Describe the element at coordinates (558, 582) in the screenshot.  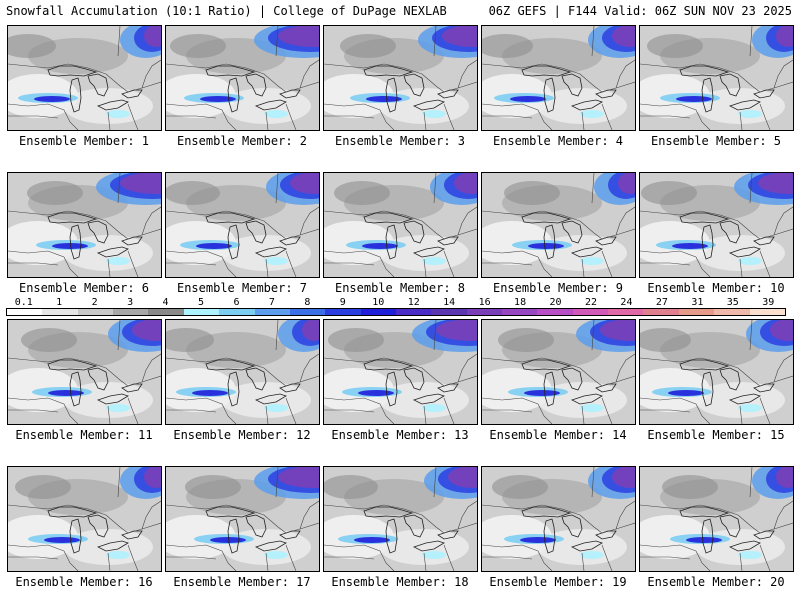
I see `member-caption: Ensemble Member: 19` at that location.